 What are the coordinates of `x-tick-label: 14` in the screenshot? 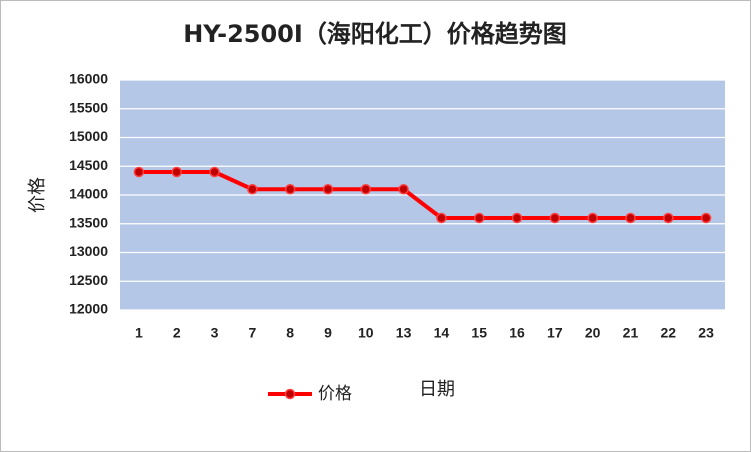 It's located at (442, 333).